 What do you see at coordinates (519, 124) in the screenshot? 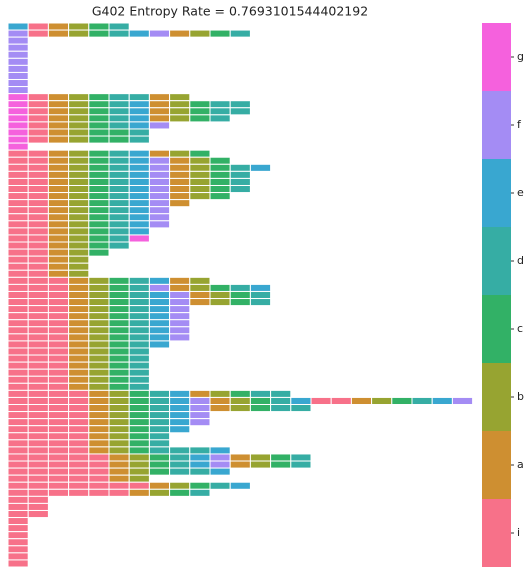
I see `colorbar-label: f` at bounding box center [519, 124].